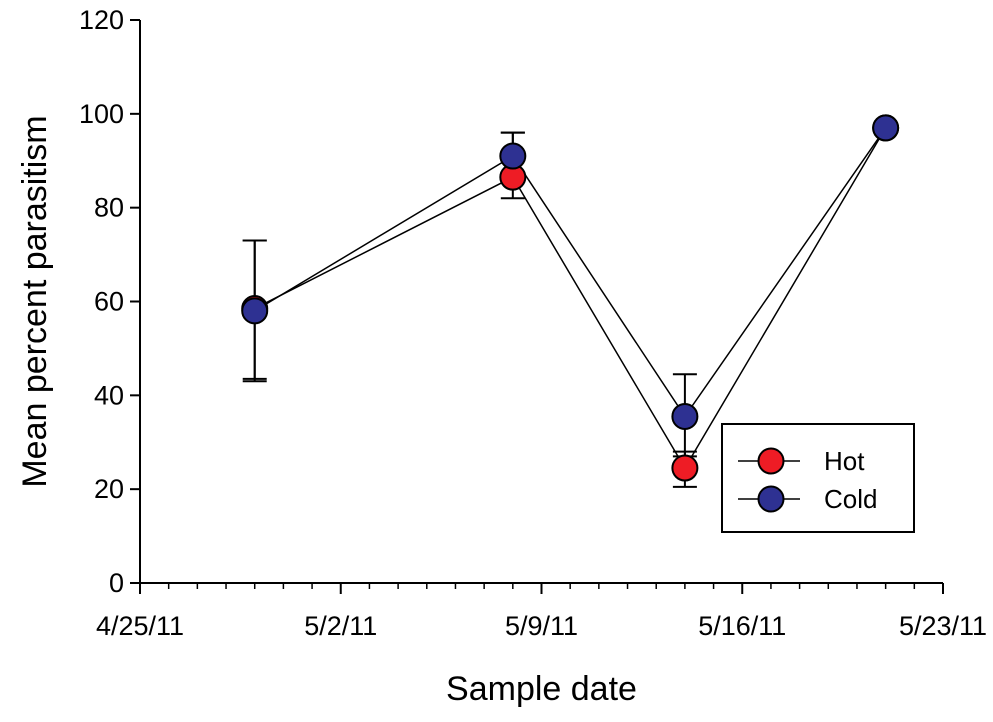 This screenshot has width=993, height=722. I want to click on y-tick-label: 60, so click(109, 302).